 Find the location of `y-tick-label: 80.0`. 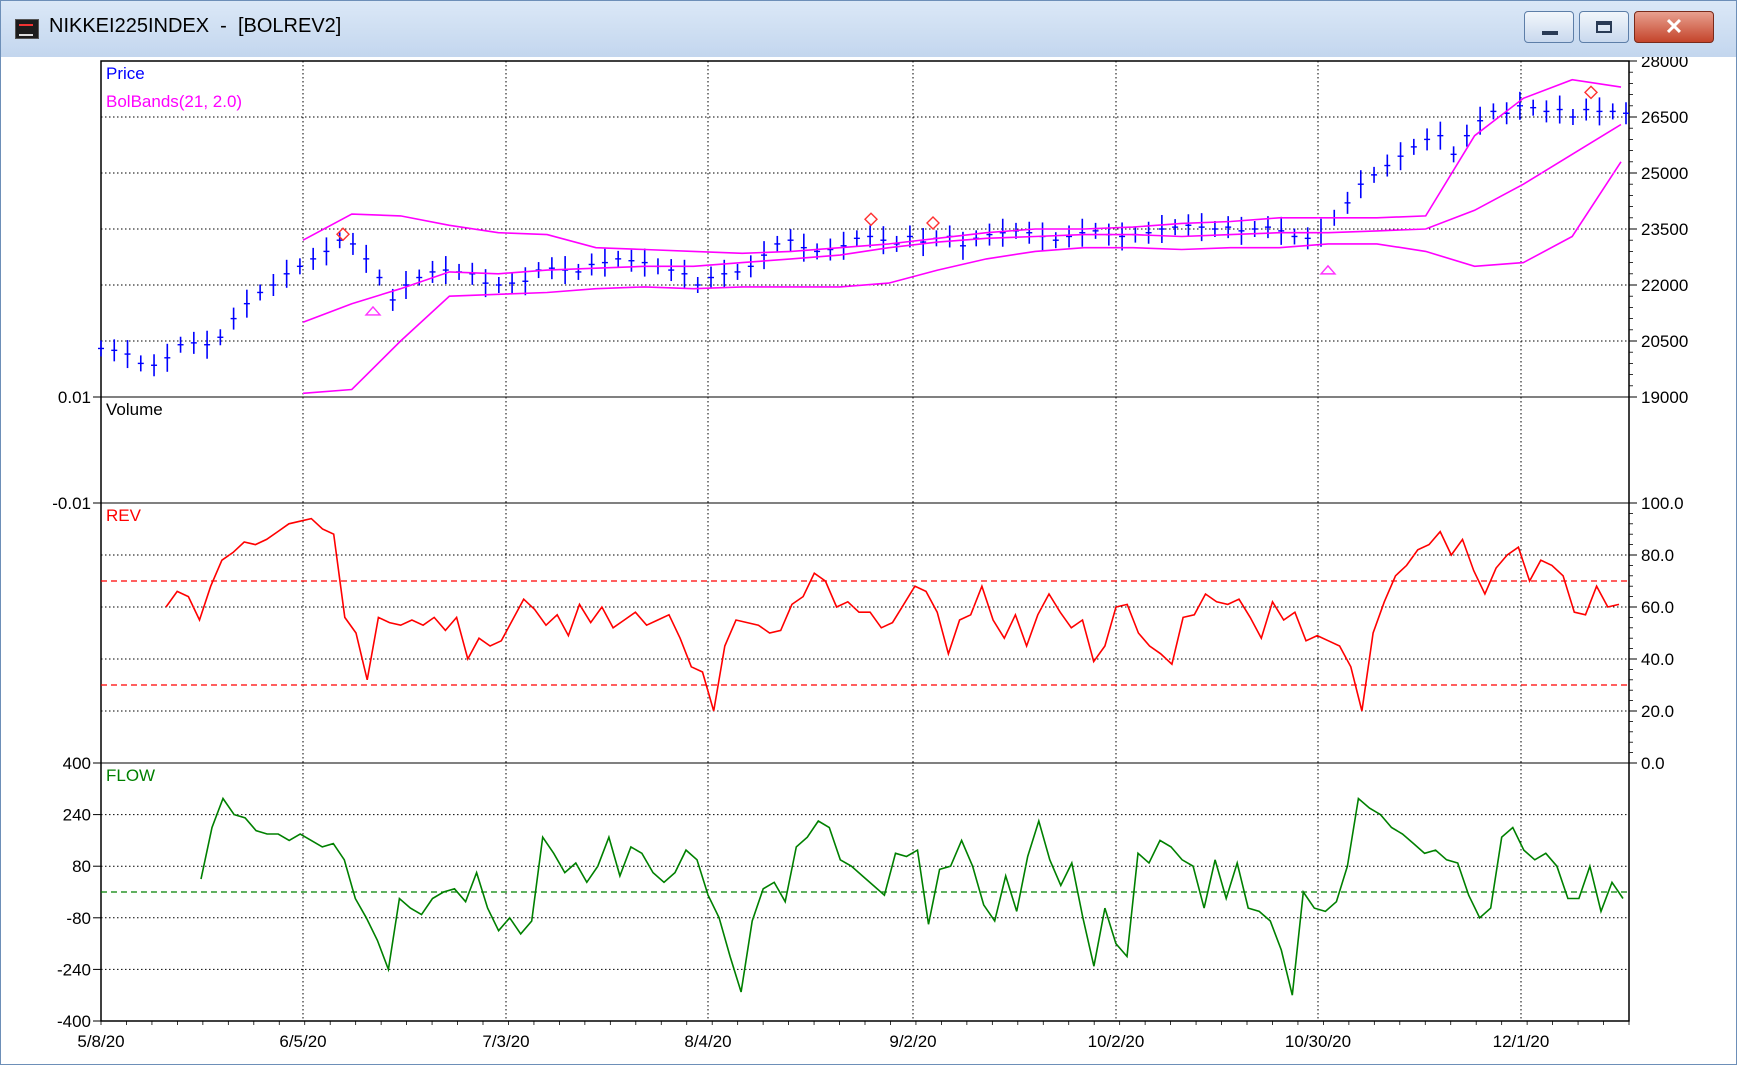

y-tick-label: 80.0 is located at coordinates (1657, 555).